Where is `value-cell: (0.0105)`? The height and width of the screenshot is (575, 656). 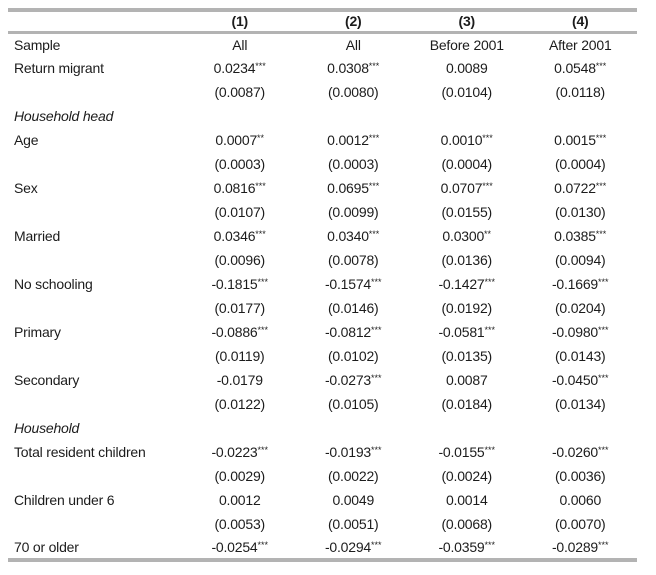
value-cell: (0.0105) is located at coordinates (353, 404).